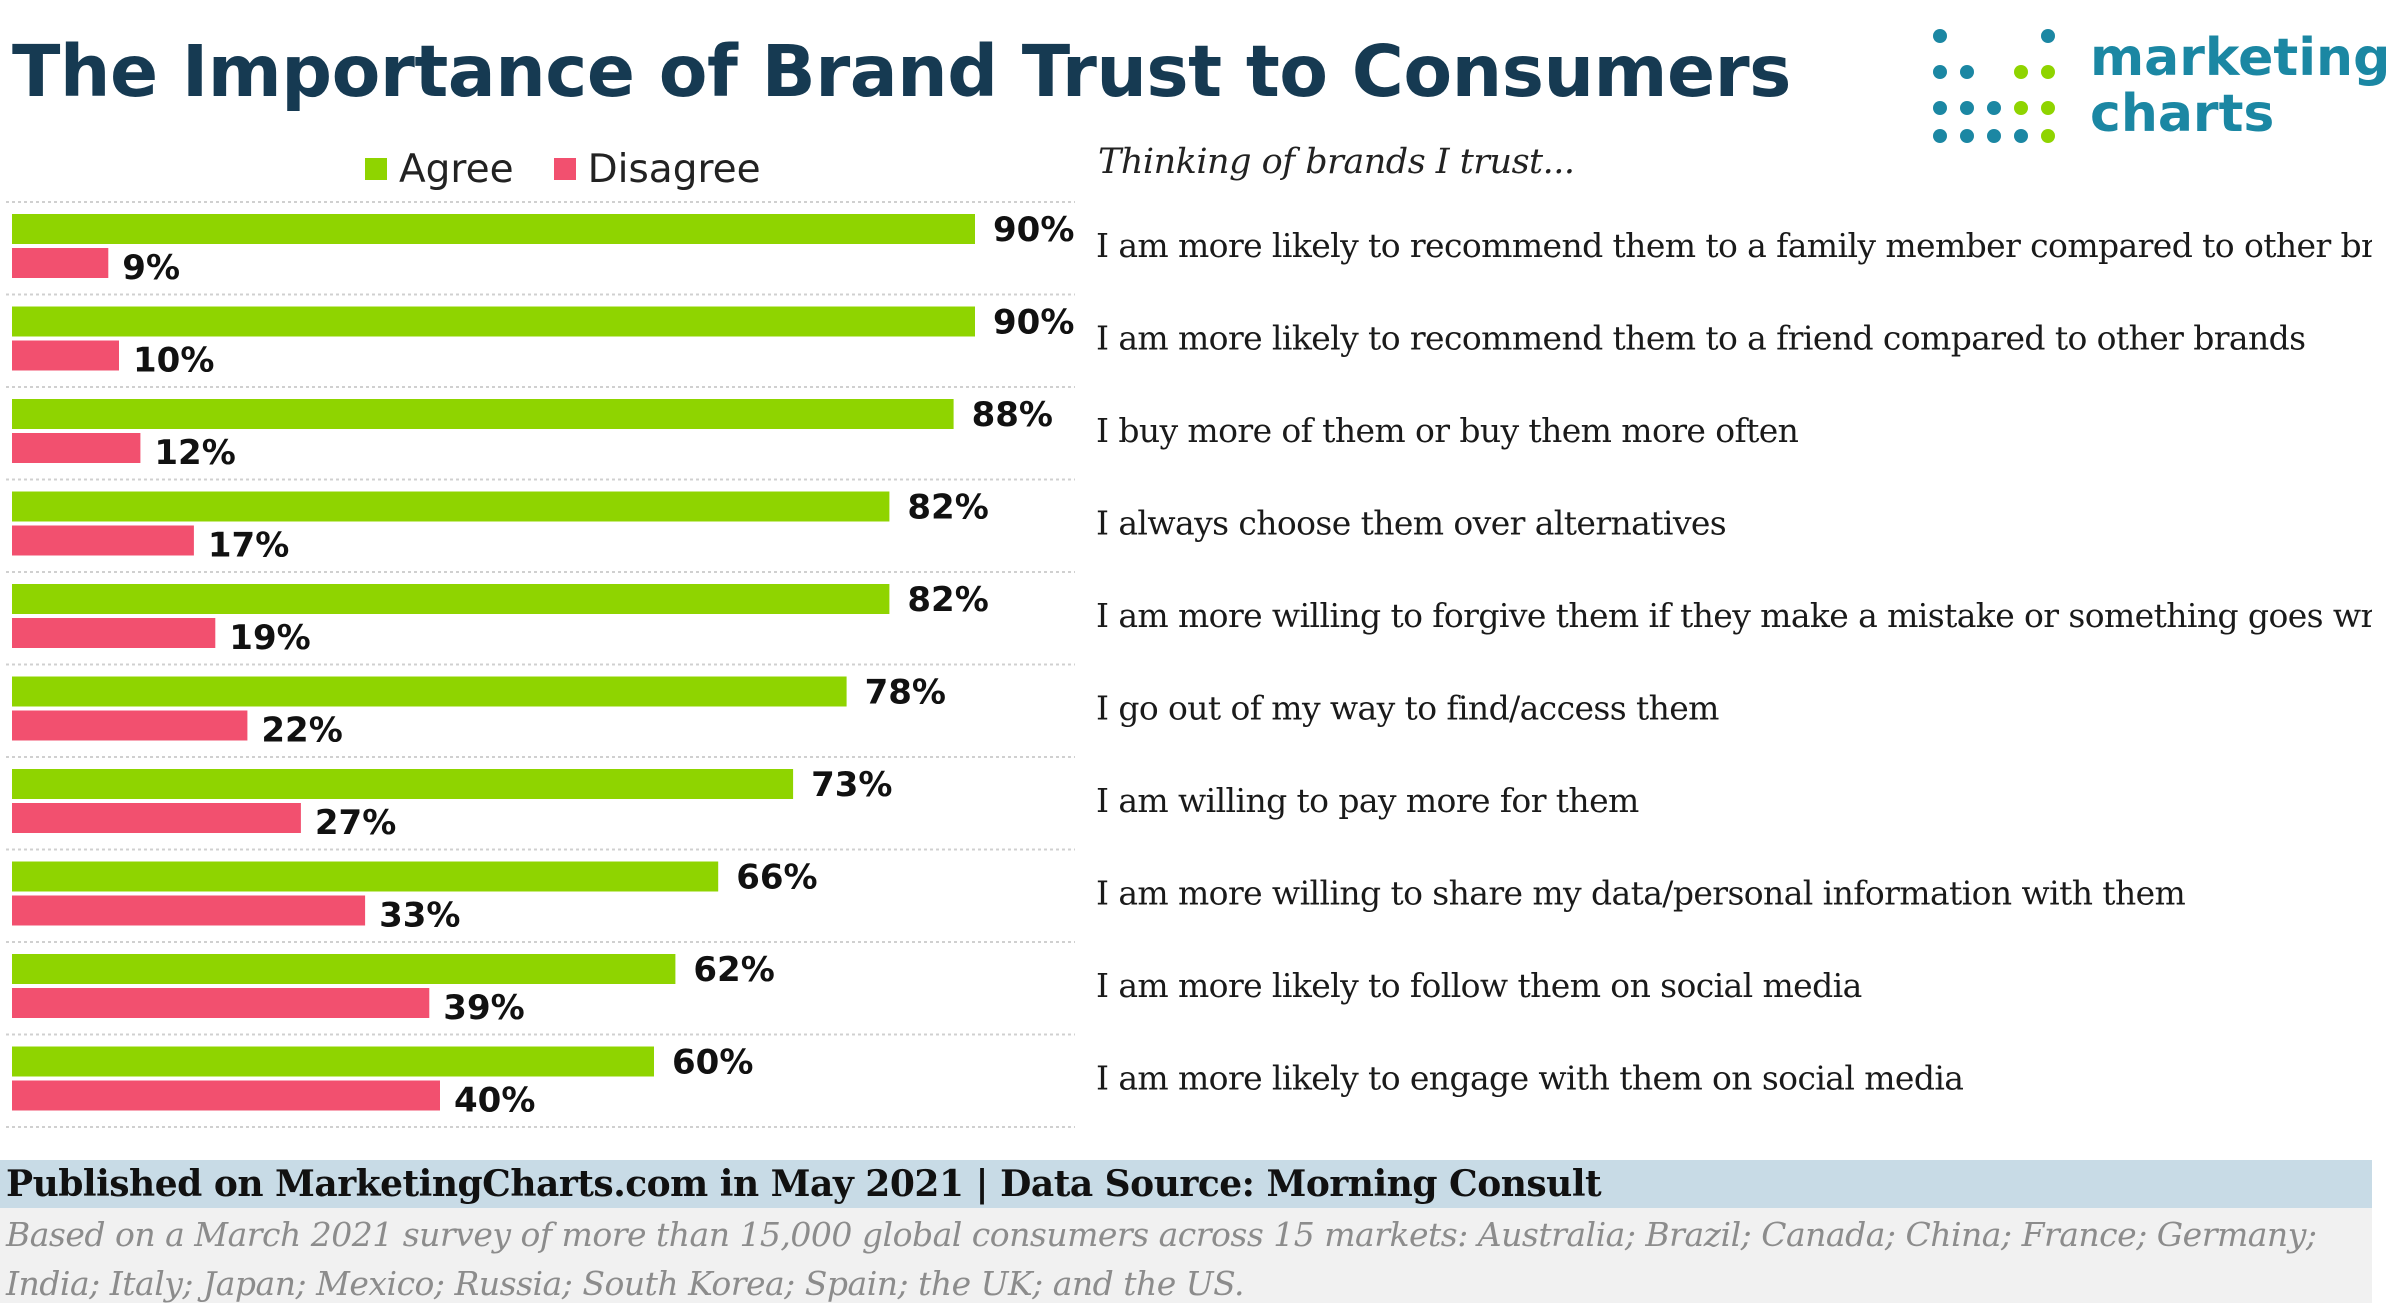  Describe the element at coordinates (851, 785) in the screenshot. I see `data-label-agree: 73%` at that location.